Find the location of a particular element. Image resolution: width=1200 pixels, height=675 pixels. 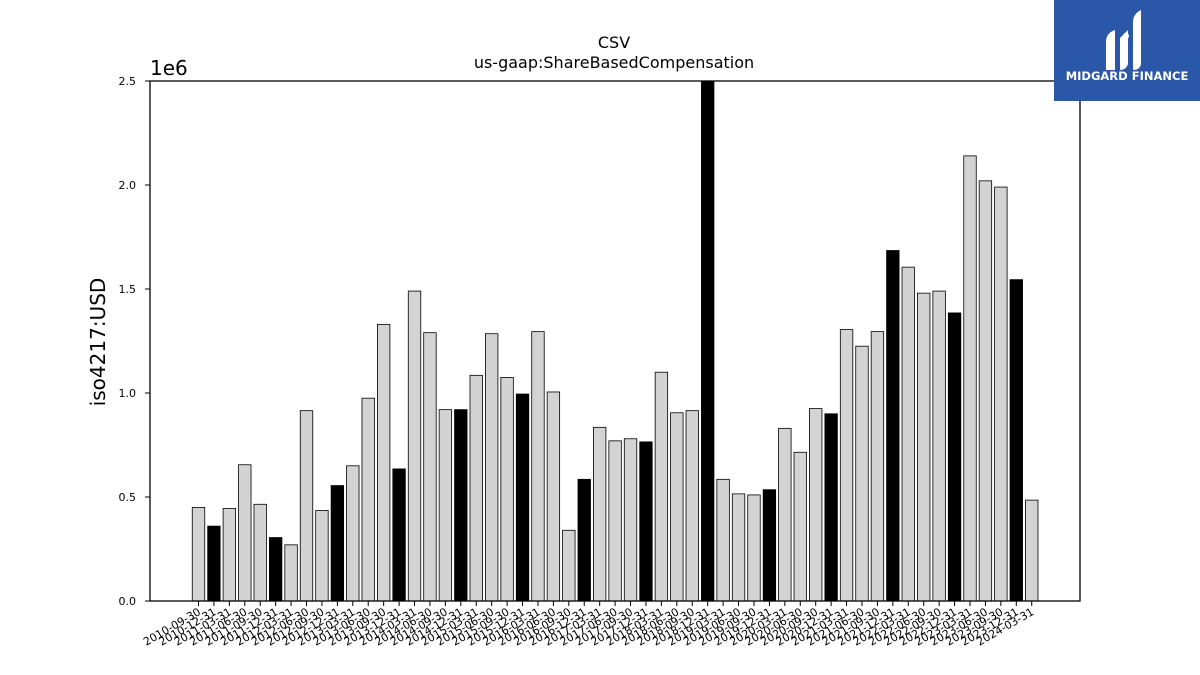

logo-text: MIDGARD FINANCE is located at coordinates (1127, 76).